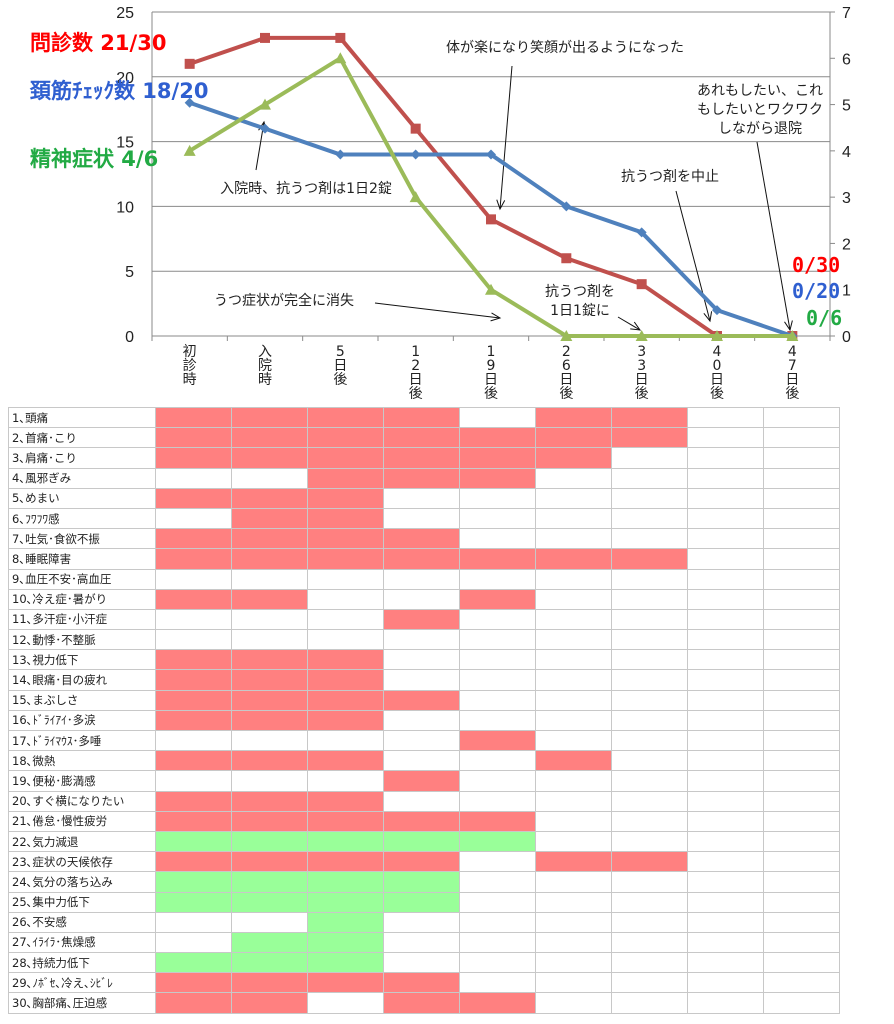 The width and height of the screenshot is (894, 1024). What do you see at coordinates (816, 265) in the screenshot?
I see `end-label: 0/30` at bounding box center [816, 265].